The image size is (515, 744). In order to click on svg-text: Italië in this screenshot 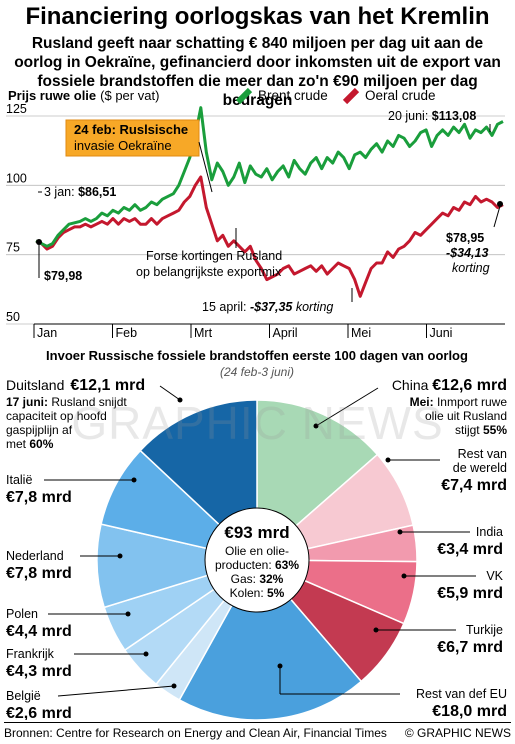, I will do `click(19, 480)`.